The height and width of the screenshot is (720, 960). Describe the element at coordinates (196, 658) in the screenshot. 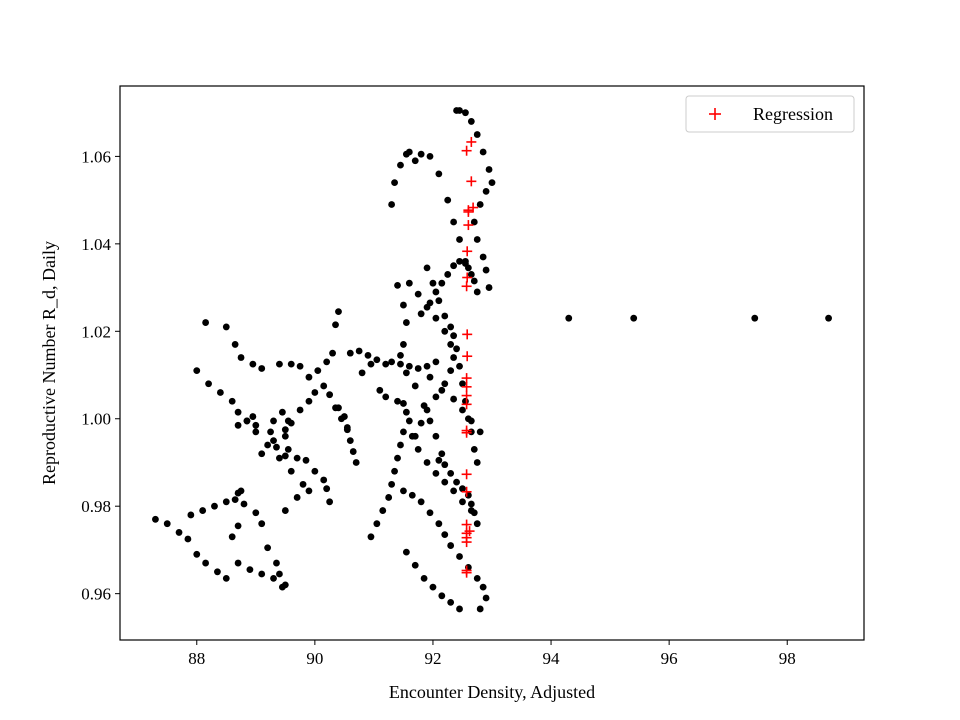

I see `x-tick-label: 88` at that location.